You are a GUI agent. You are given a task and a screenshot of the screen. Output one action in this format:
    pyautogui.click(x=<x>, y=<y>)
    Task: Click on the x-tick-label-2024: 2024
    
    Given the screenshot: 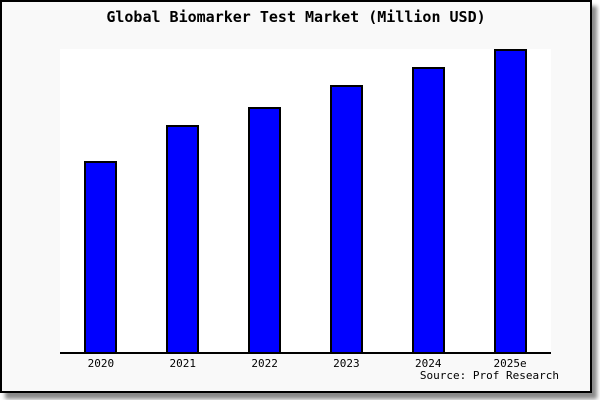 What is the action you would take?
    pyautogui.click(x=428, y=363)
    